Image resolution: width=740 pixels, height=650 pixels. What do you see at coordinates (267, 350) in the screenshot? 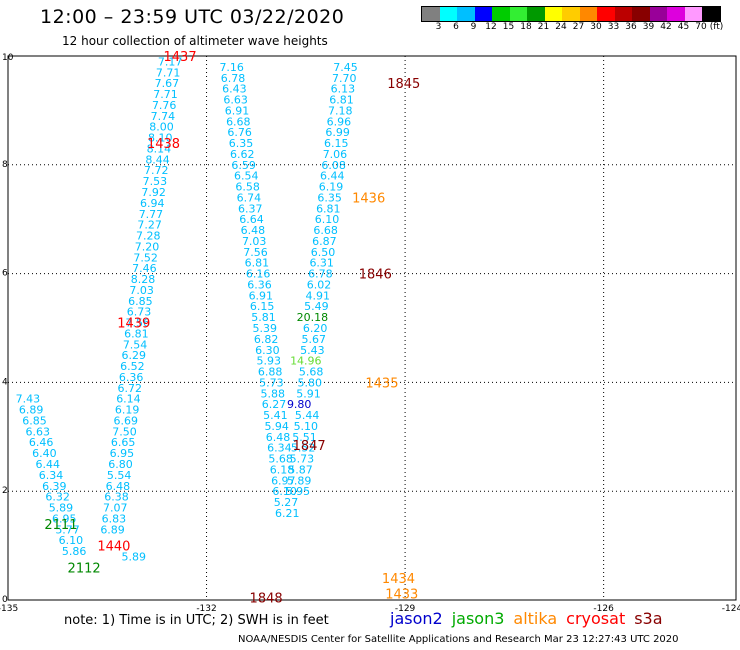
I see `wave-height-value: 6.30` at bounding box center [267, 350].